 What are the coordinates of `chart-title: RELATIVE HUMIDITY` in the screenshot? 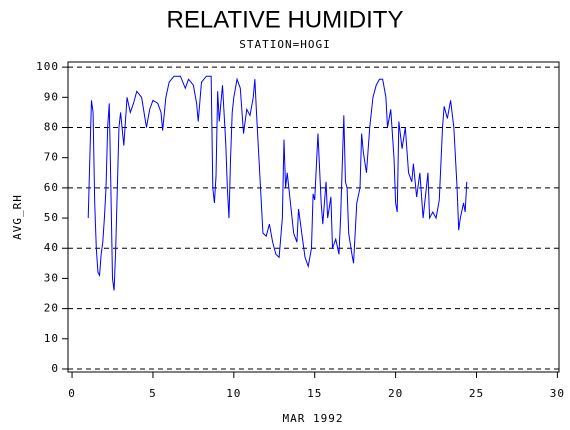 It's located at (285, 19).